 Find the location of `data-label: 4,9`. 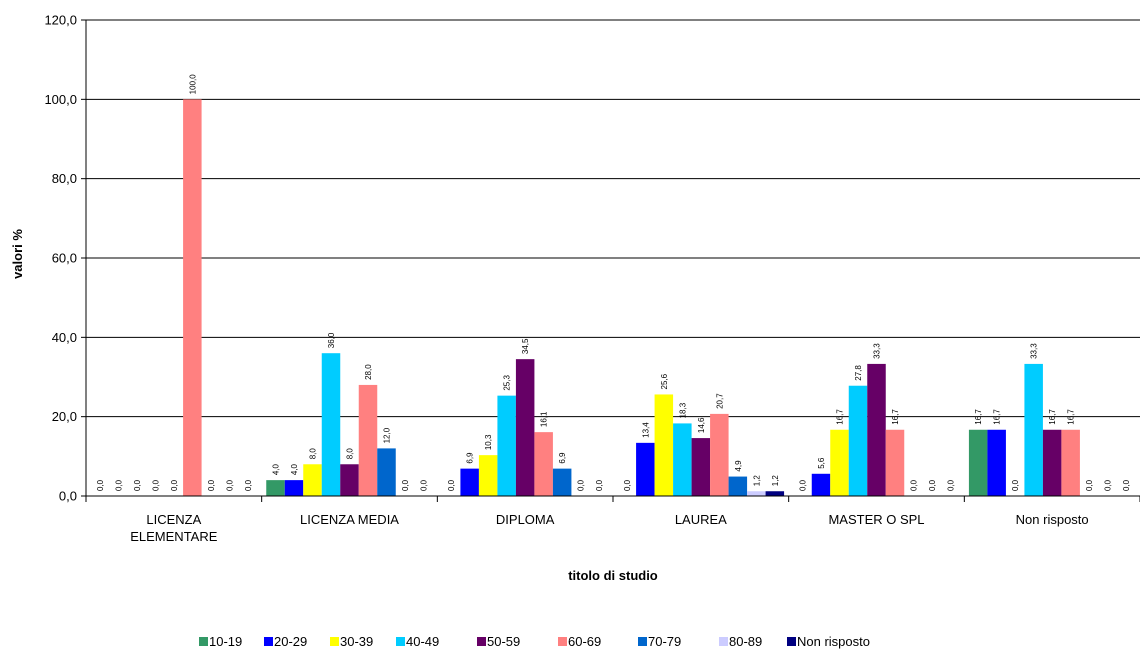

data-label: 4,9 is located at coordinates (738, 466).